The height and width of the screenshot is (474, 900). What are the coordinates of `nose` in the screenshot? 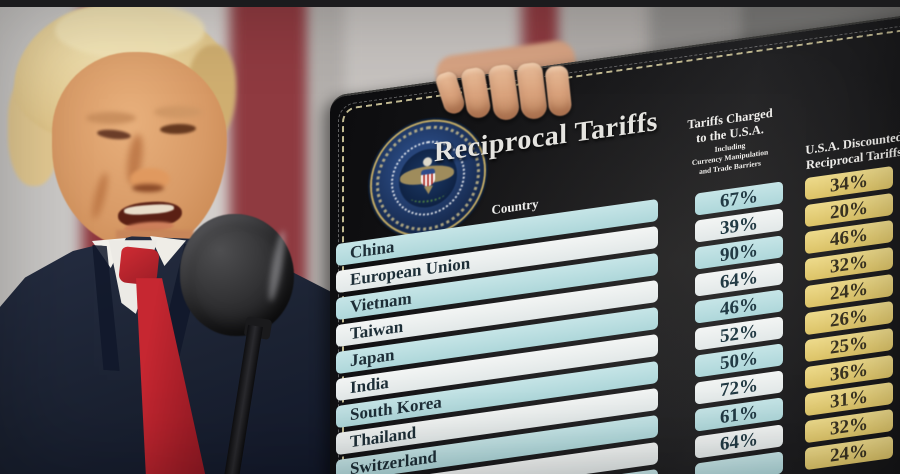 It's located at (148, 188).